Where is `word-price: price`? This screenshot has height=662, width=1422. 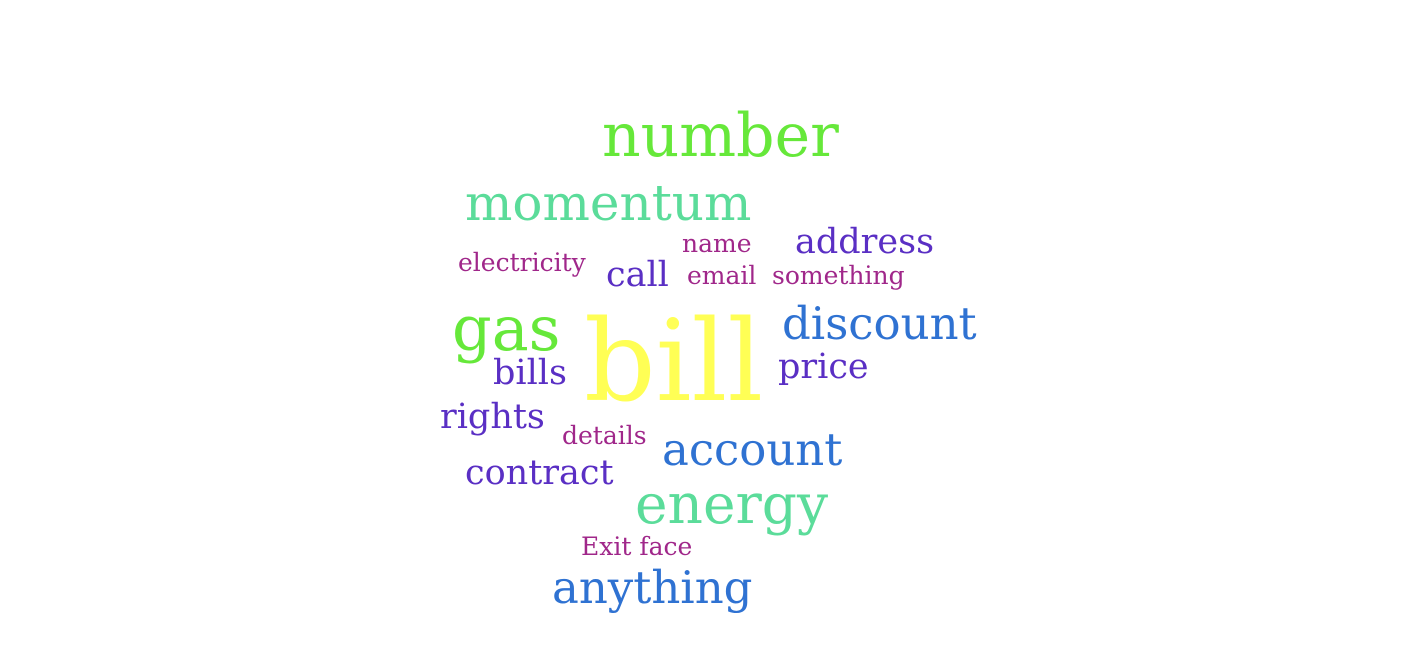 word-price: price is located at coordinates (823, 367).